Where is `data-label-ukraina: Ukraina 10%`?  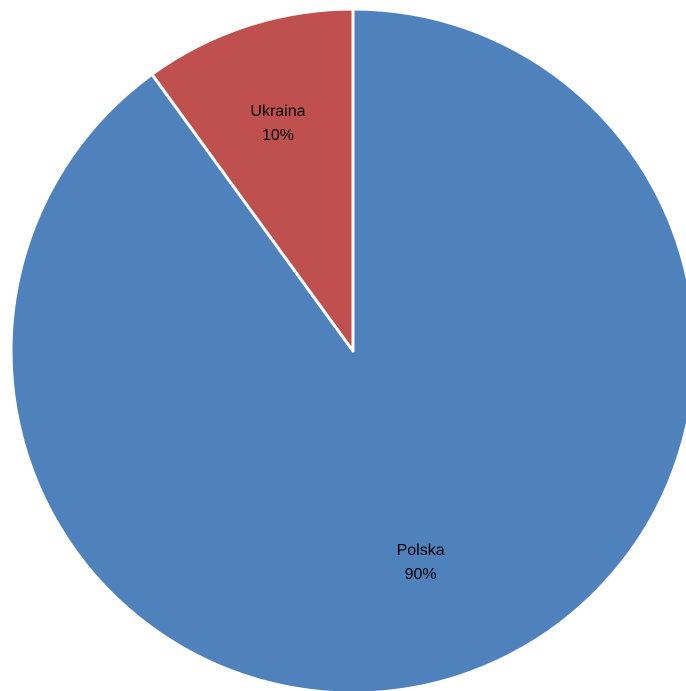 data-label-ukraina: Ukraina 10% is located at coordinates (277, 123).